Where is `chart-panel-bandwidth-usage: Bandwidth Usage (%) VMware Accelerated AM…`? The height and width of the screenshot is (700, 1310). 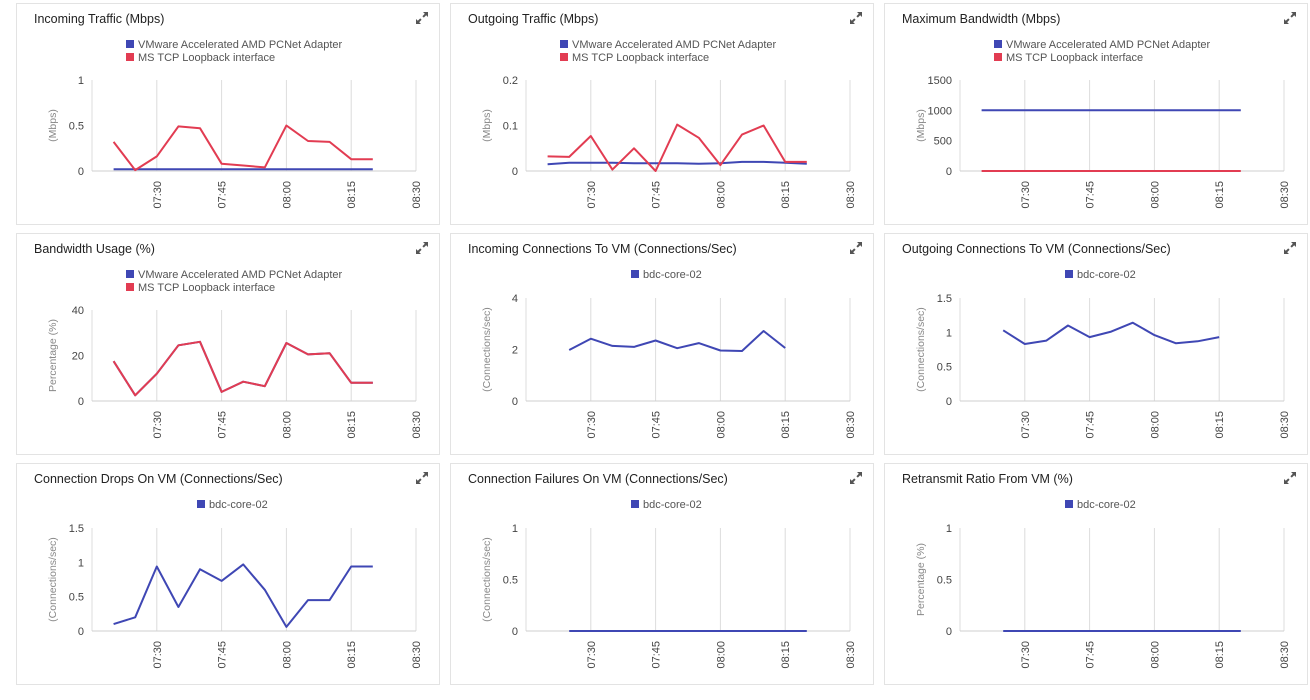
chart-panel-bandwidth-usage: Bandwidth Usage (%) VMware Accelerated AM… is located at coordinates (228, 344).